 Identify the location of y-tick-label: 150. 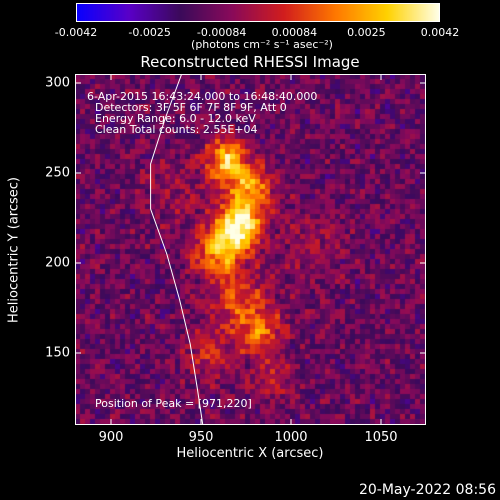
(57, 353).